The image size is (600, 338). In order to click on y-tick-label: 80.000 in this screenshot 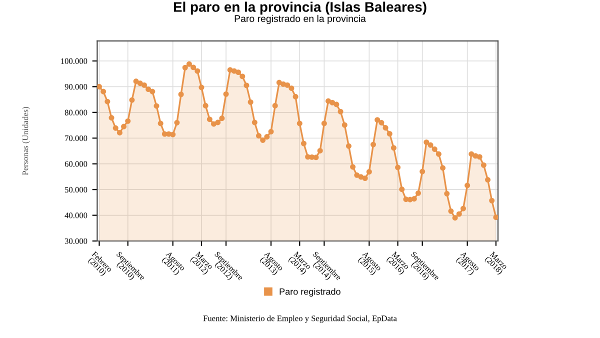, I will do `click(76, 113)`.